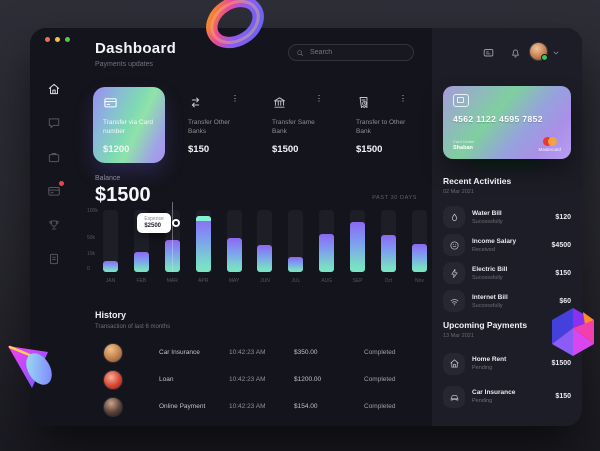 The image size is (600, 451). I want to click on balance-period: PAST 30 DAYS, so click(394, 198).